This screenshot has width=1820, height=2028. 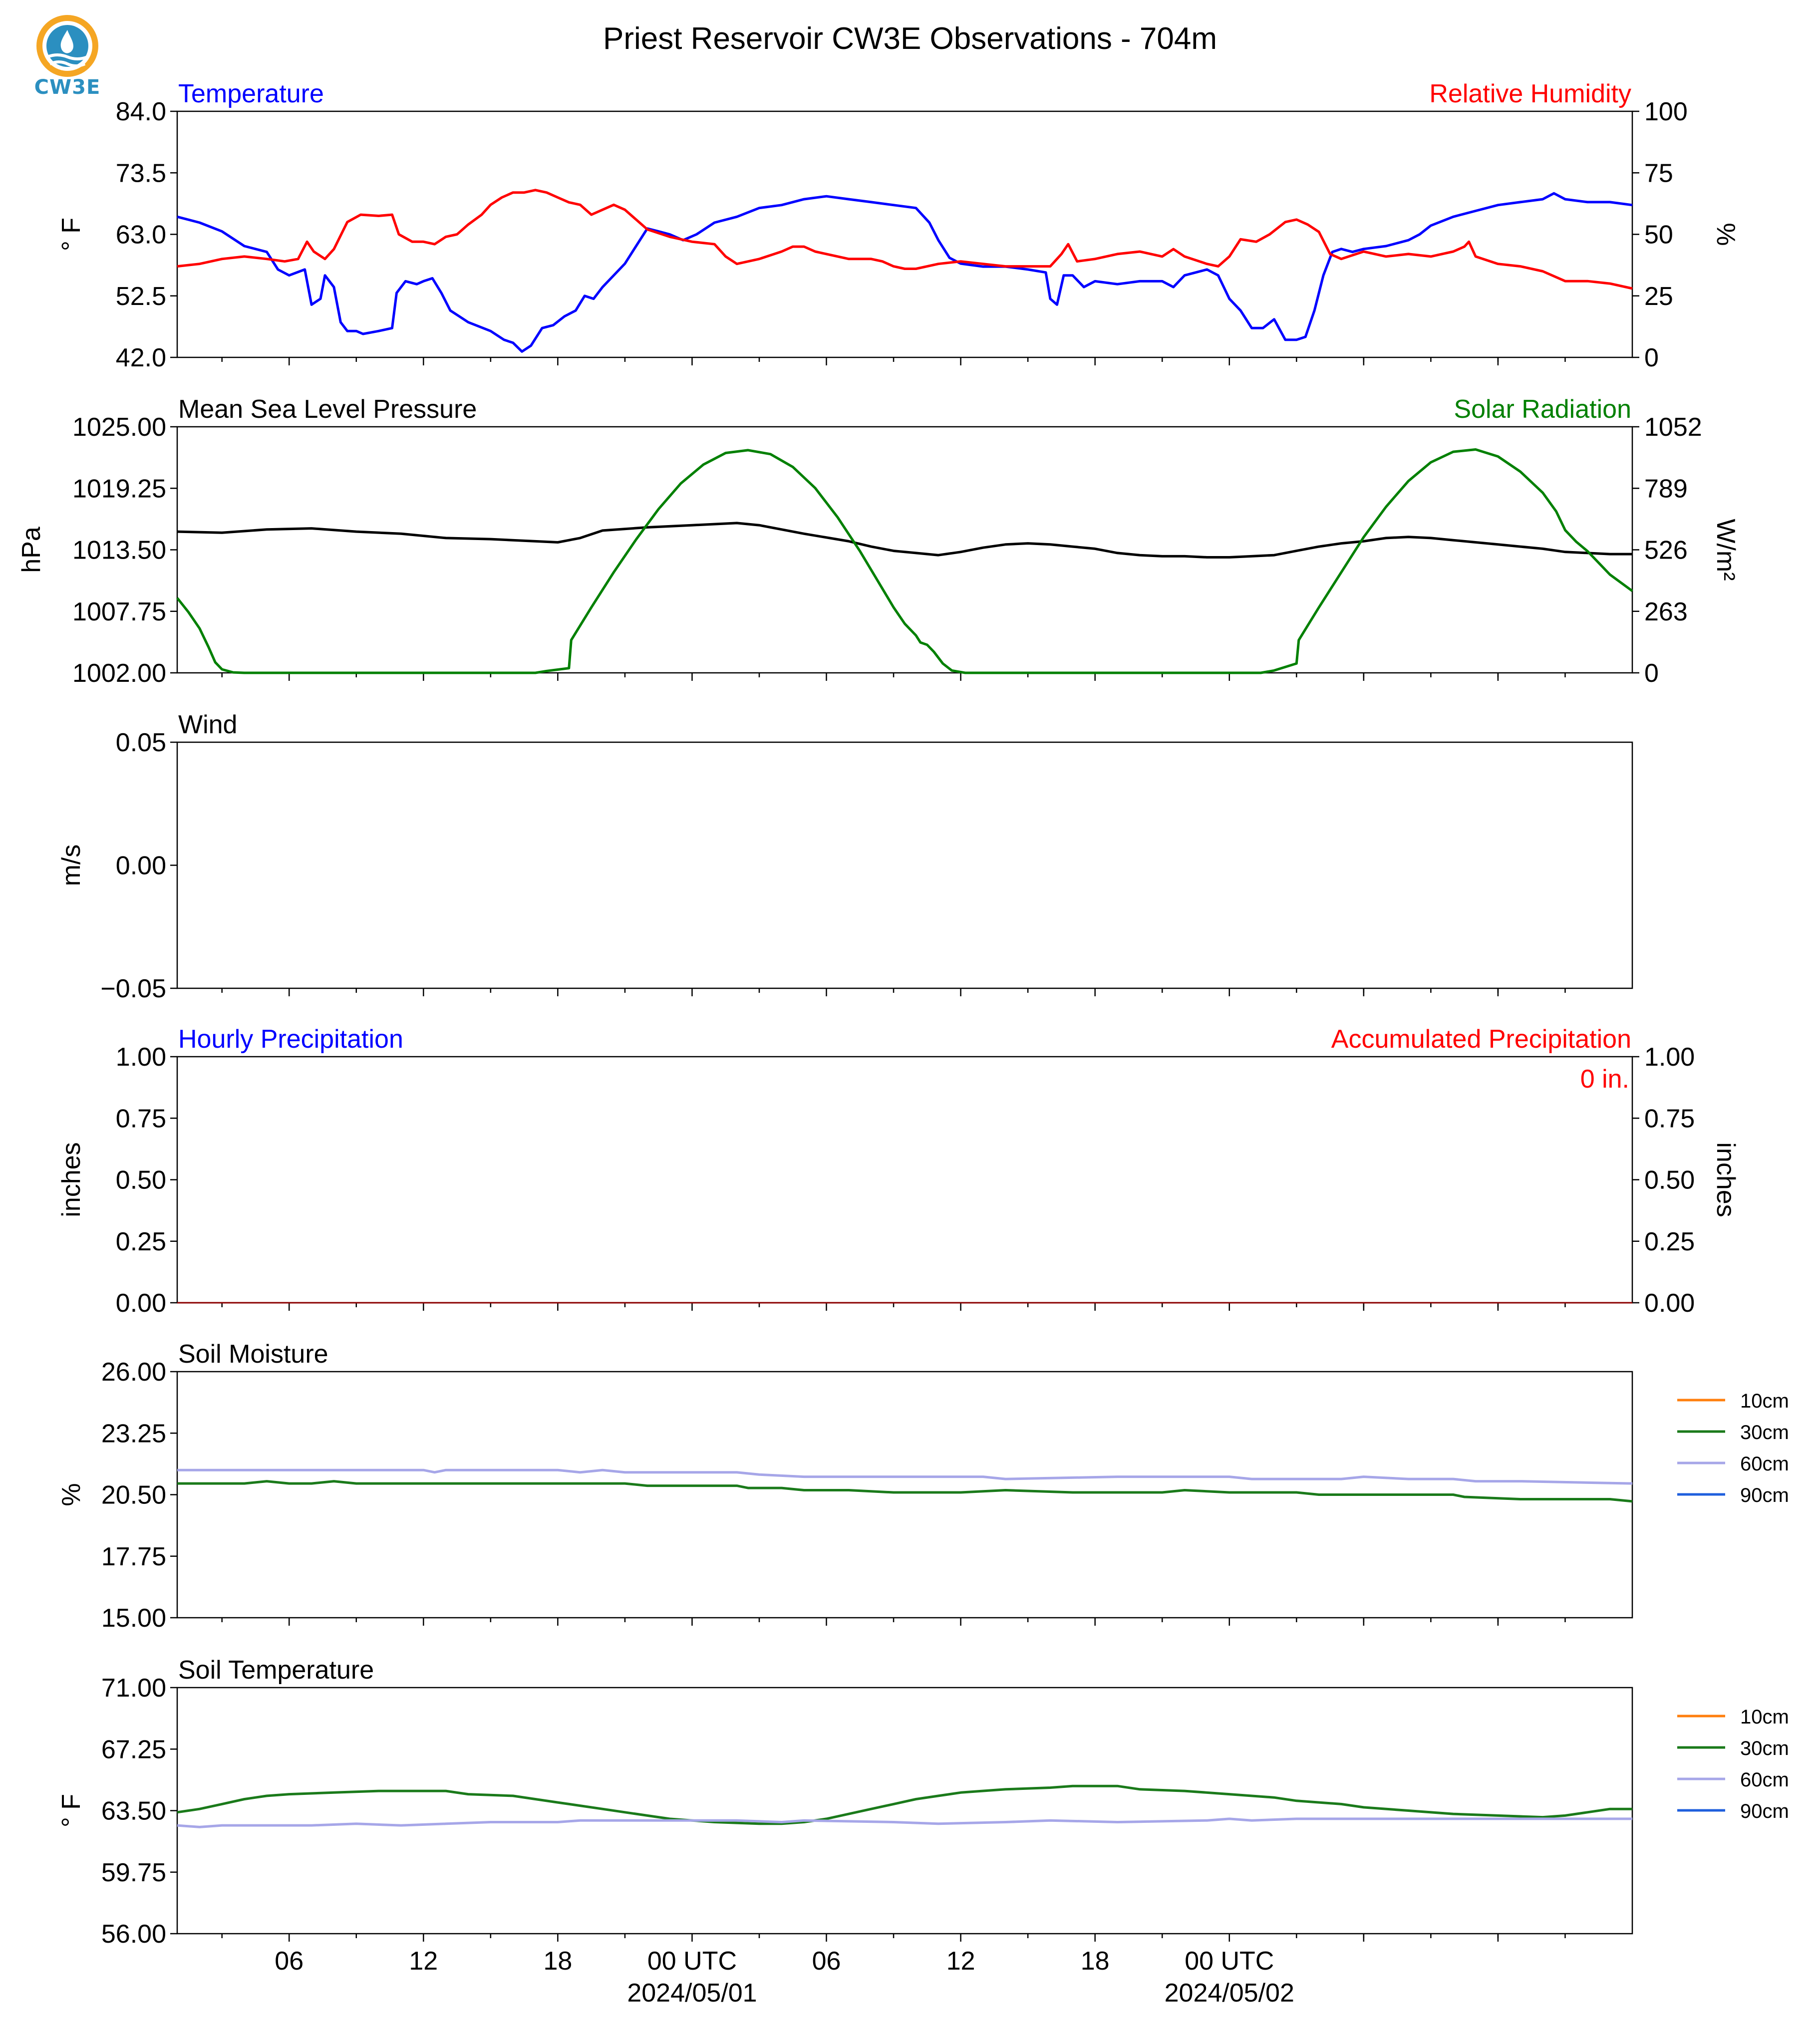 What do you see at coordinates (904, 561) in the screenshot?
I see `series-line-solar-radiation` at bounding box center [904, 561].